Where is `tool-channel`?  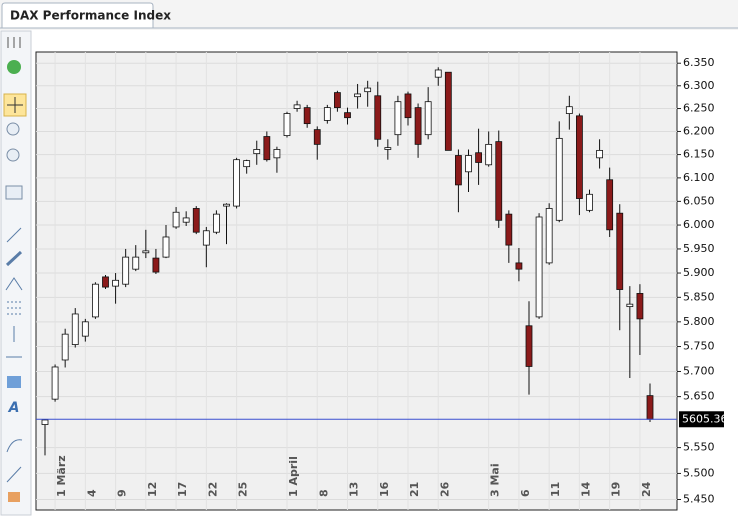 tool-channel is located at coordinates (14, 258).